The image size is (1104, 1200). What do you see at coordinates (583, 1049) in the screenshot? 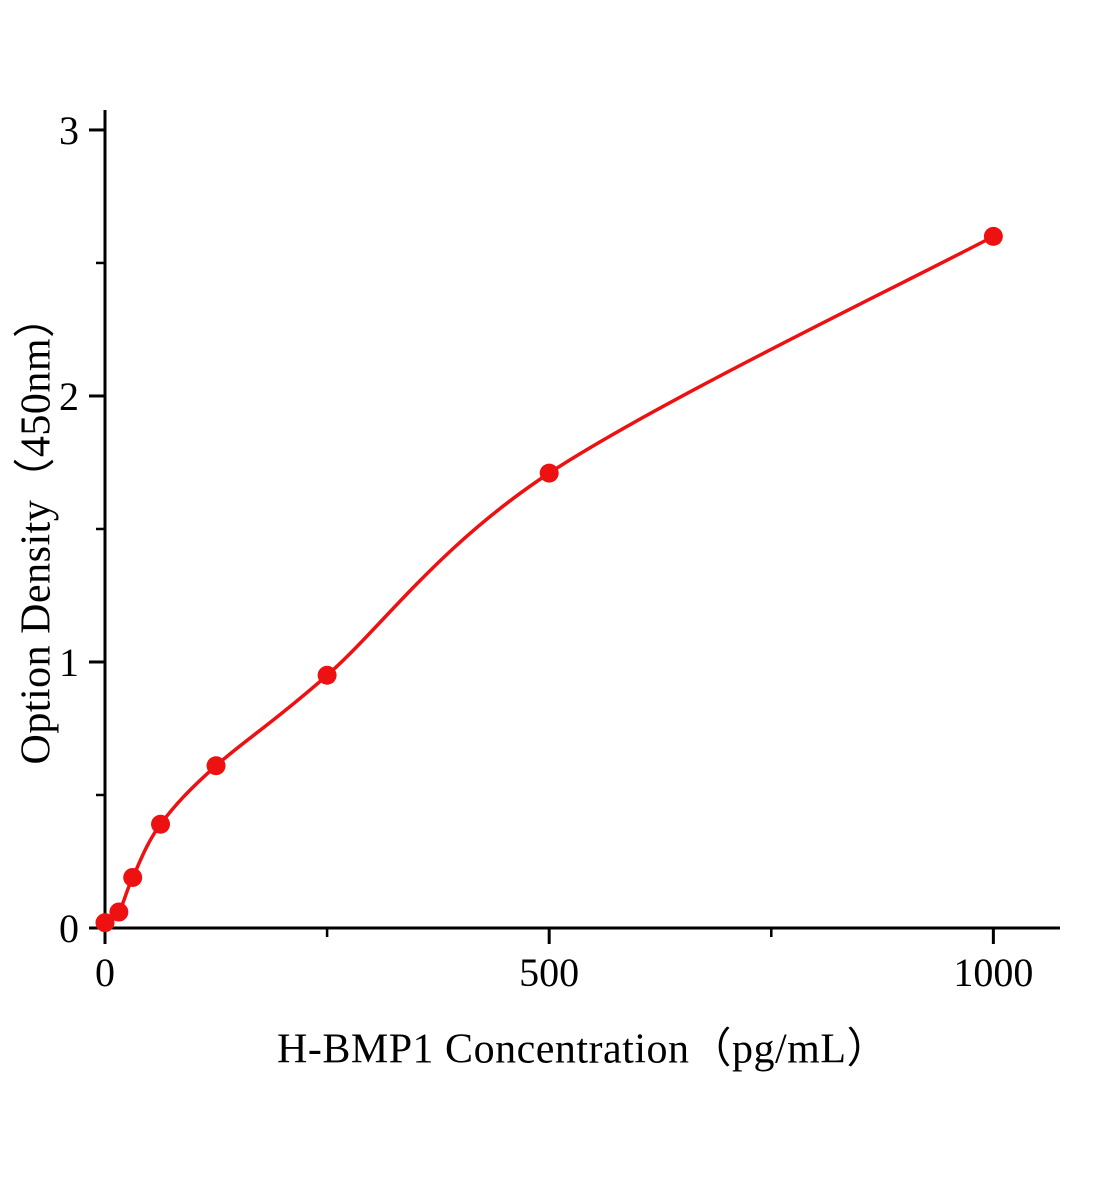
I see `x-axis-label: H-BMP1 Concentration（pg/mL）` at bounding box center [583, 1049].